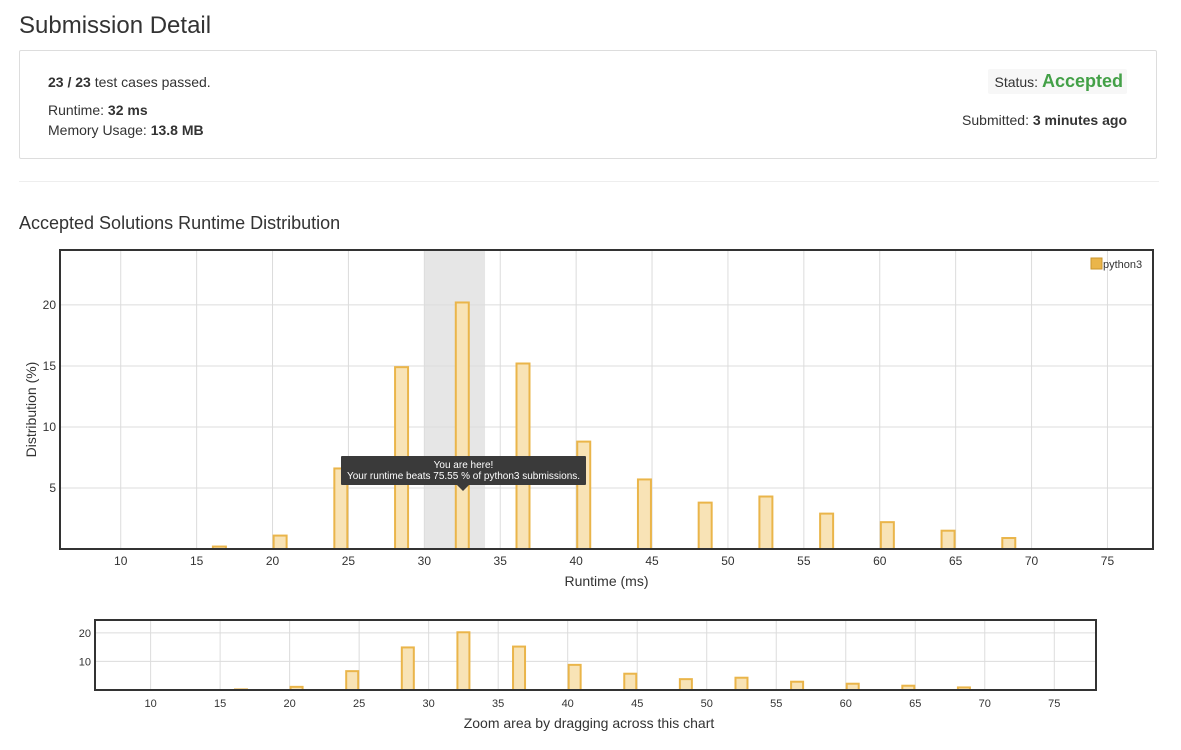  I want to click on runtime-label: Runtime:, so click(76, 110).